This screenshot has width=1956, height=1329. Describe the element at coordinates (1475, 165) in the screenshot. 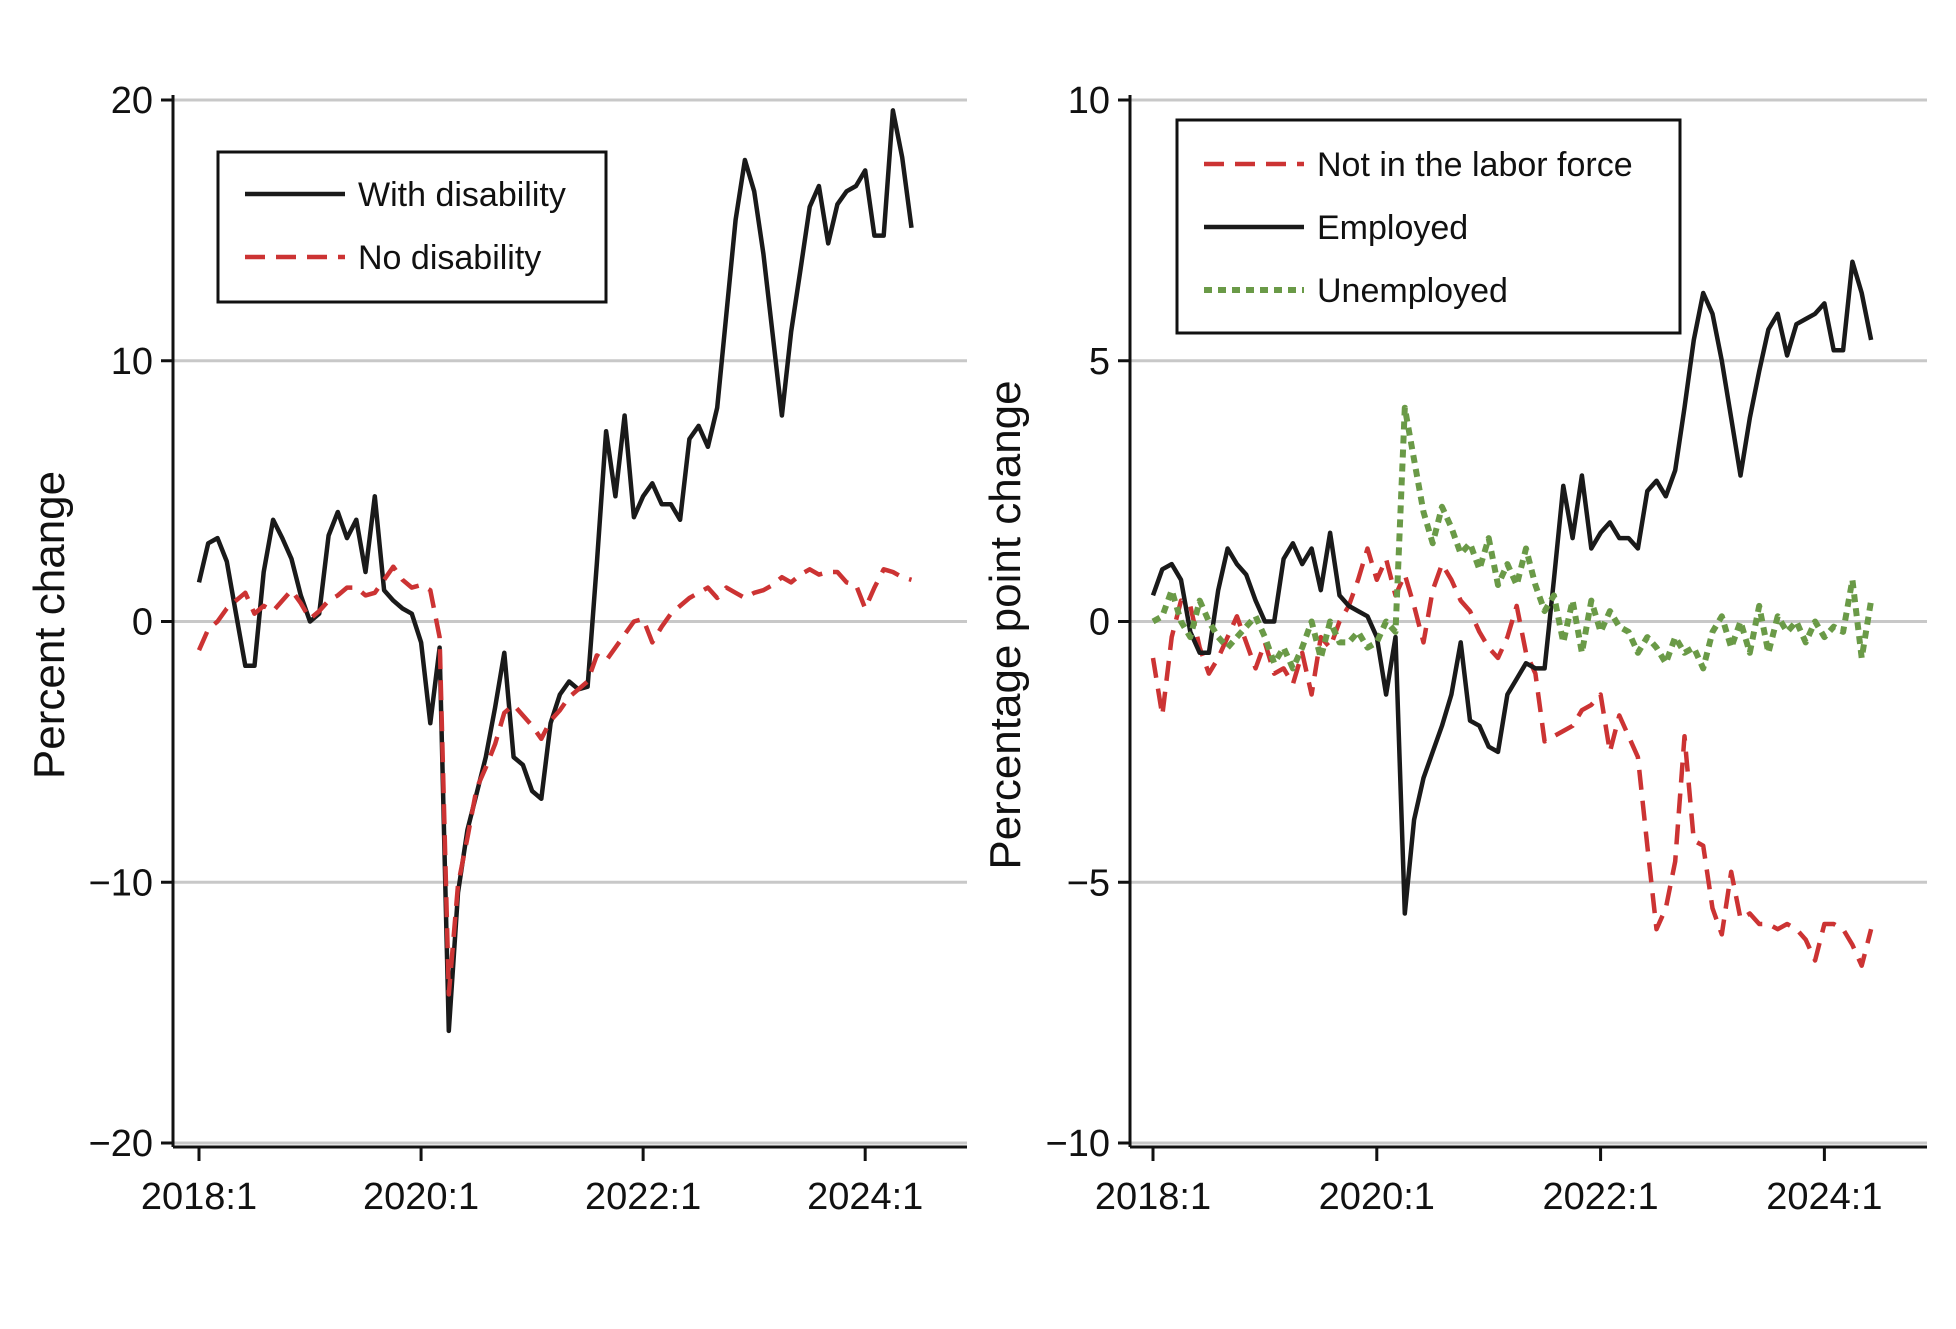

I see `legend-label: Not in the labor force` at that location.